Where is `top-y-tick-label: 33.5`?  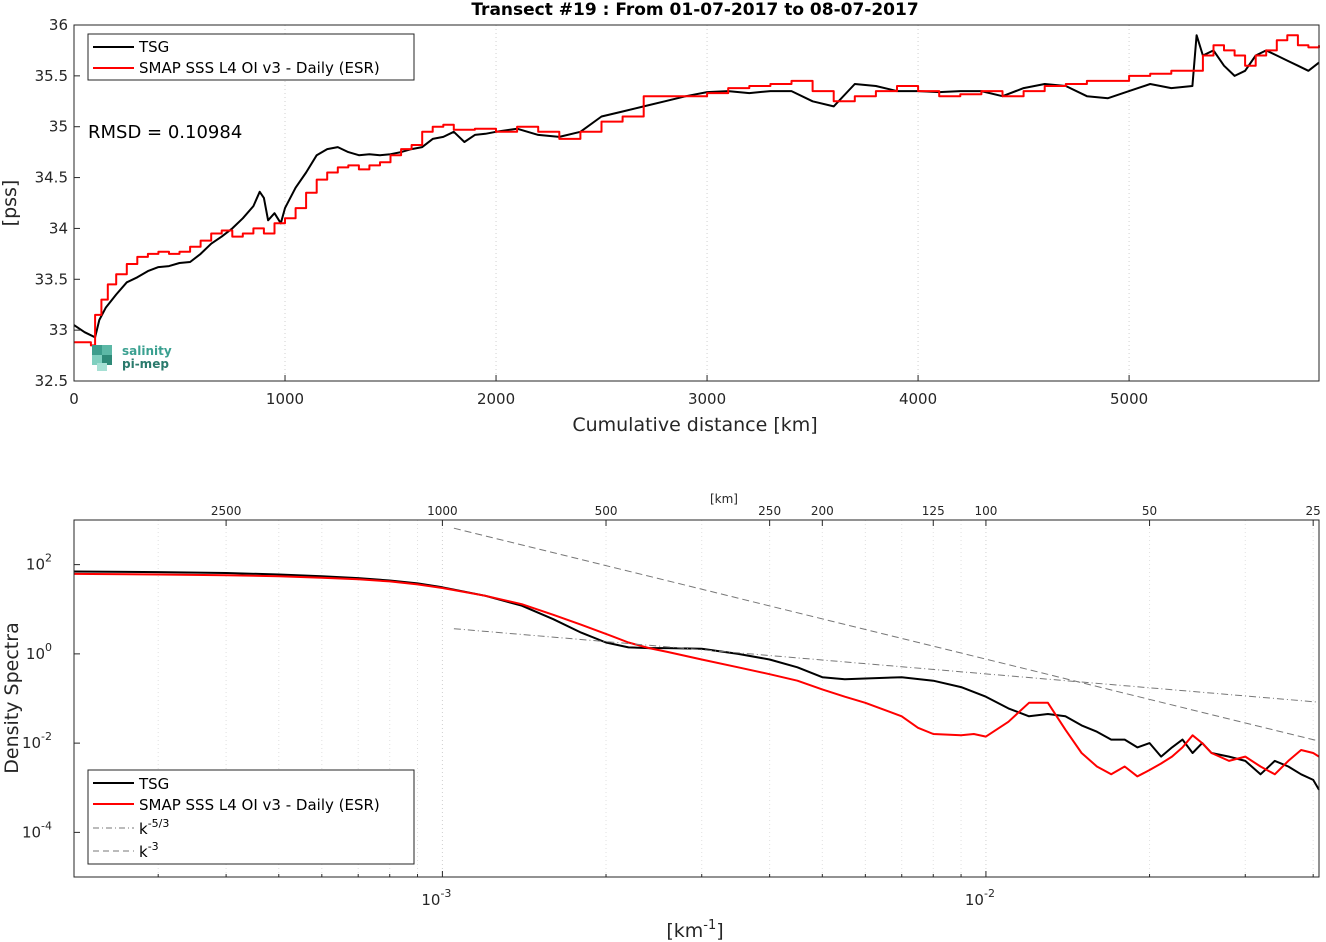
top-y-tick-label: 33.5 is located at coordinates (51, 279).